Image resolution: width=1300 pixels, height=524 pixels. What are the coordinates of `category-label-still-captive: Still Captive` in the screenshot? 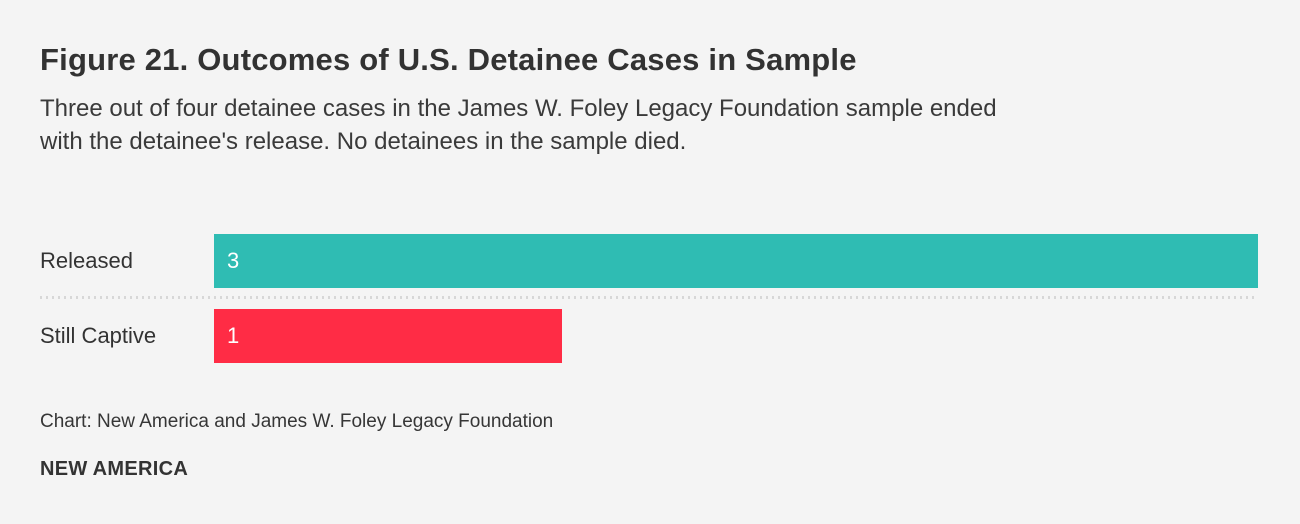 It's located at (98, 335).